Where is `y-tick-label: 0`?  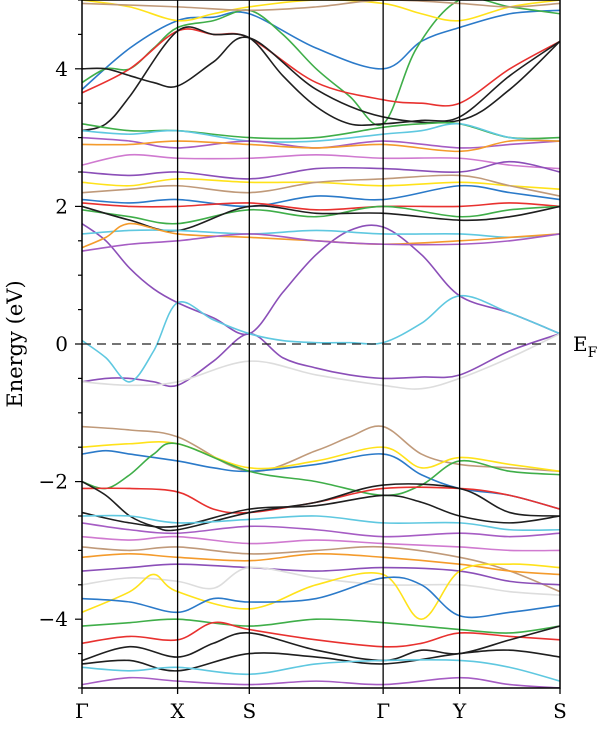 y-tick-label: 0 is located at coordinates (61, 344).